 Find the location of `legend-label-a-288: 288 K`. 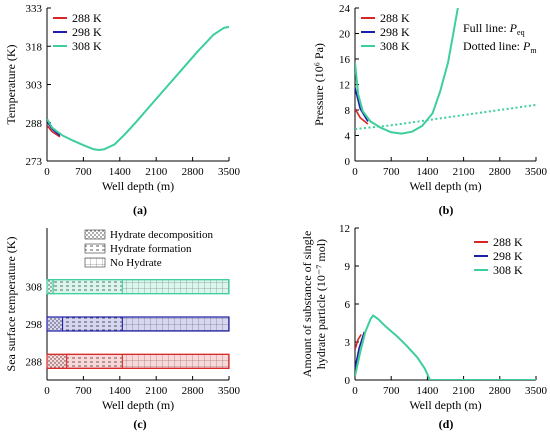

legend-label-a-288: 288 K is located at coordinates (87, 18).